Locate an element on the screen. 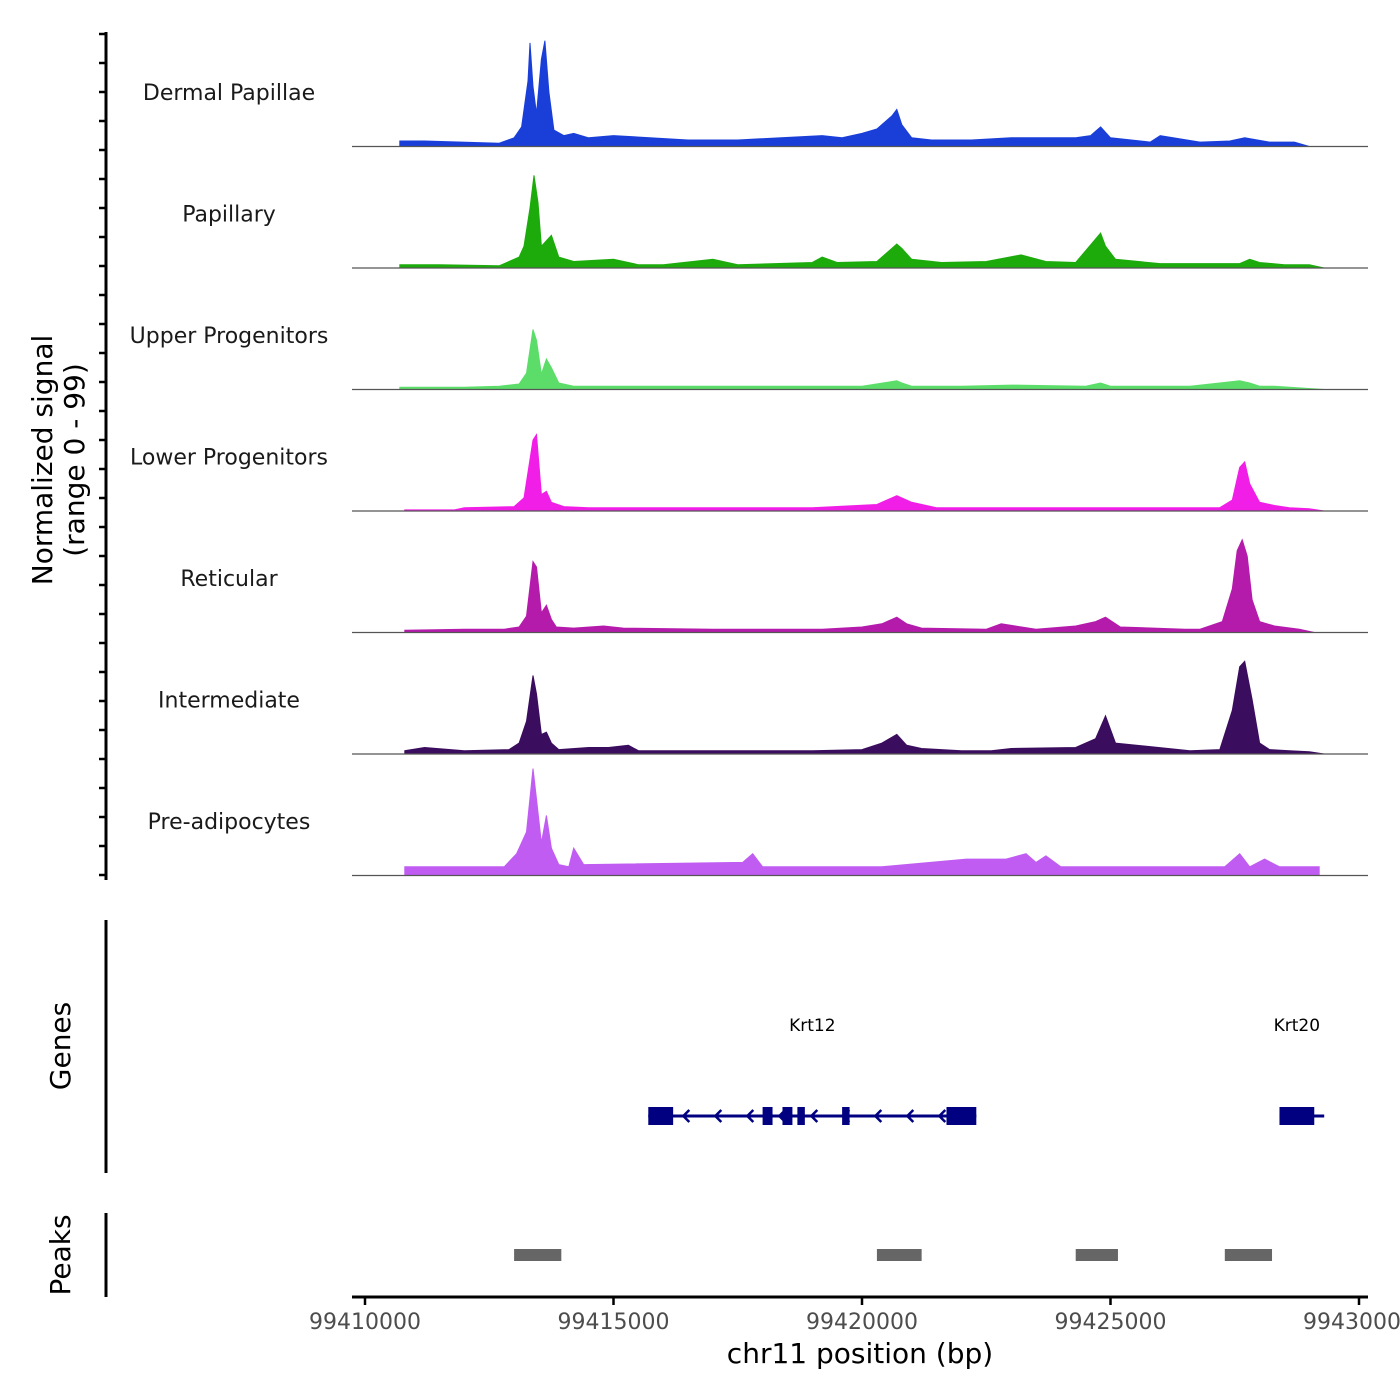 This screenshot has height=1400, width=1400. x-tick-label: 99420000 is located at coordinates (862, 1322).